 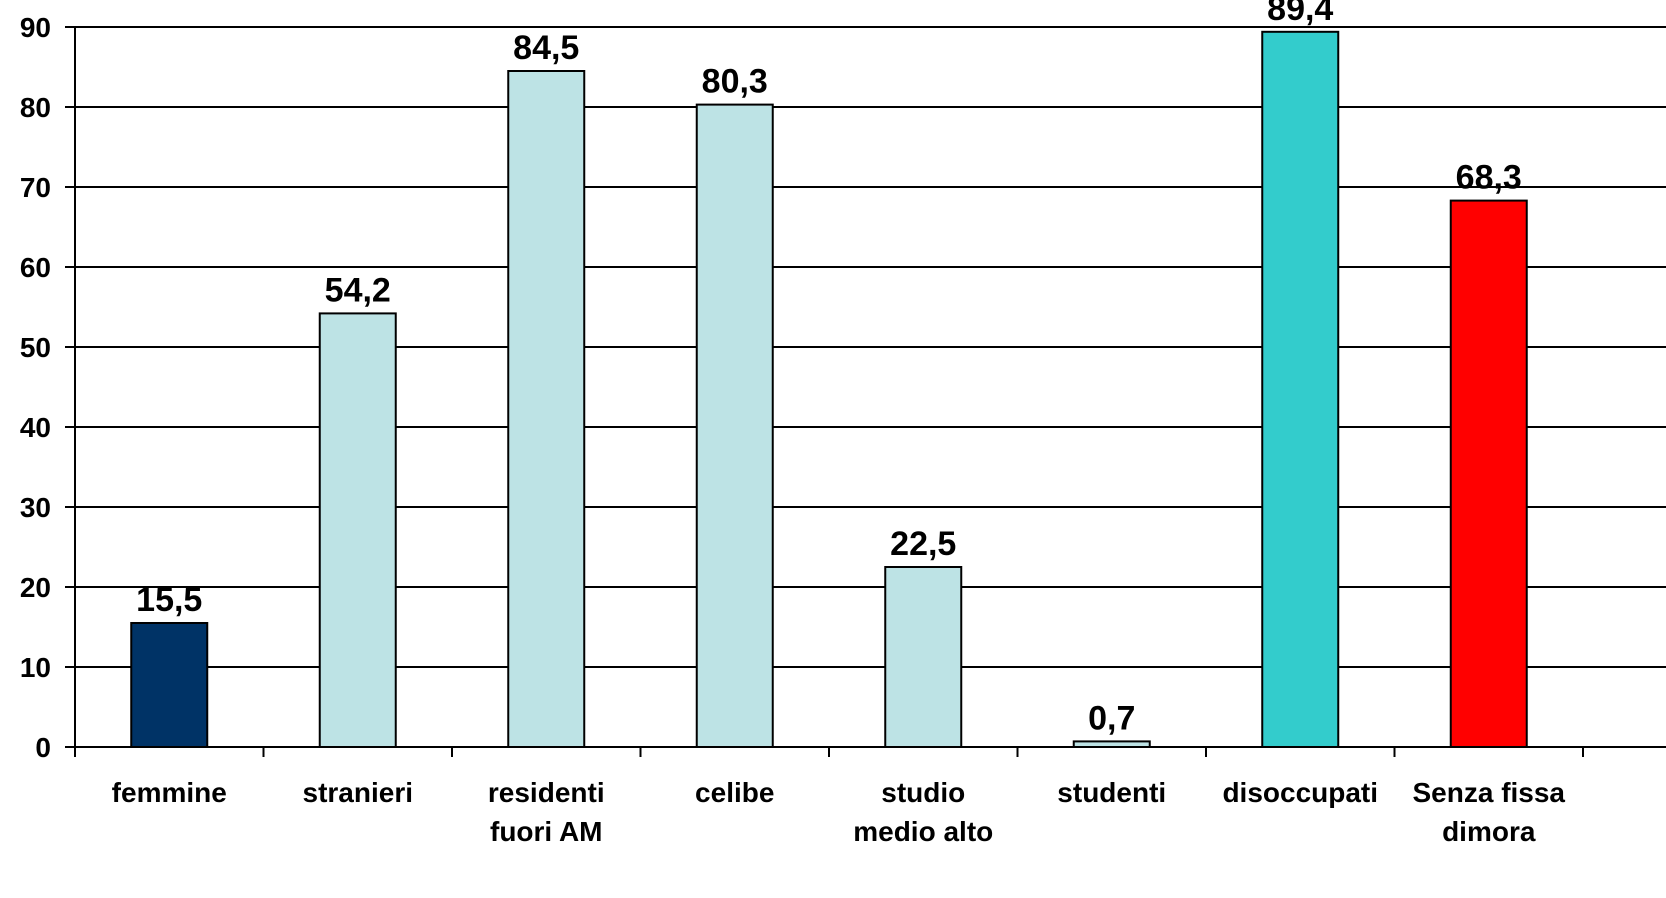 What do you see at coordinates (35, 27) in the screenshot?
I see `y-tick-label: 90` at bounding box center [35, 27].